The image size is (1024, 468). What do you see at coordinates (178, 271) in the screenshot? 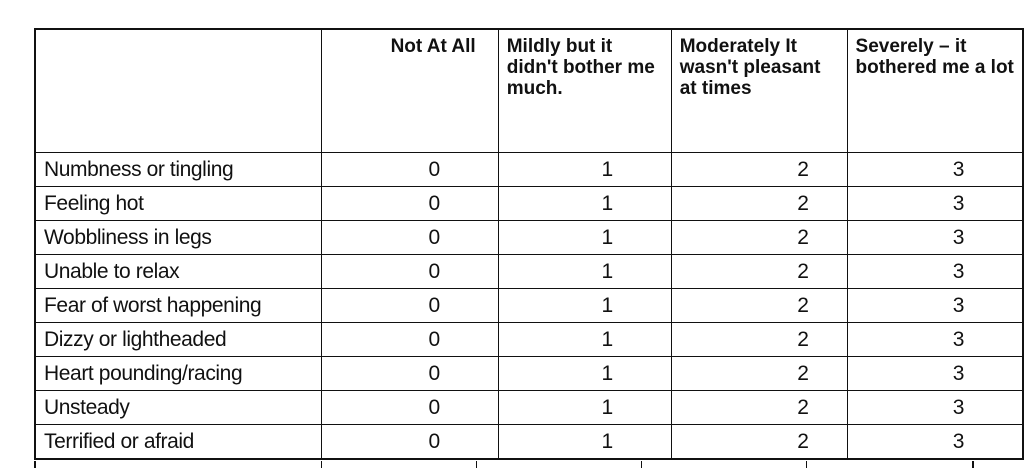
I see `row-label: Unable to relax` at bounding box center [178, 271].